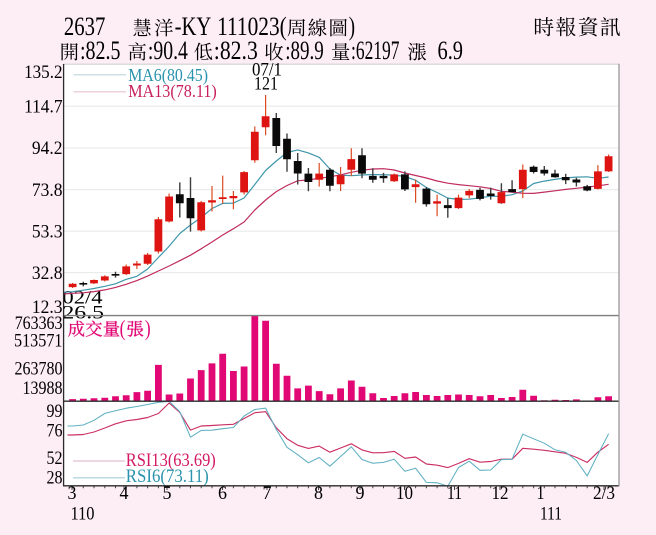 This screenshot has height=535, width=656. I want to click on svg-text: 07/1, so click(267, 70).